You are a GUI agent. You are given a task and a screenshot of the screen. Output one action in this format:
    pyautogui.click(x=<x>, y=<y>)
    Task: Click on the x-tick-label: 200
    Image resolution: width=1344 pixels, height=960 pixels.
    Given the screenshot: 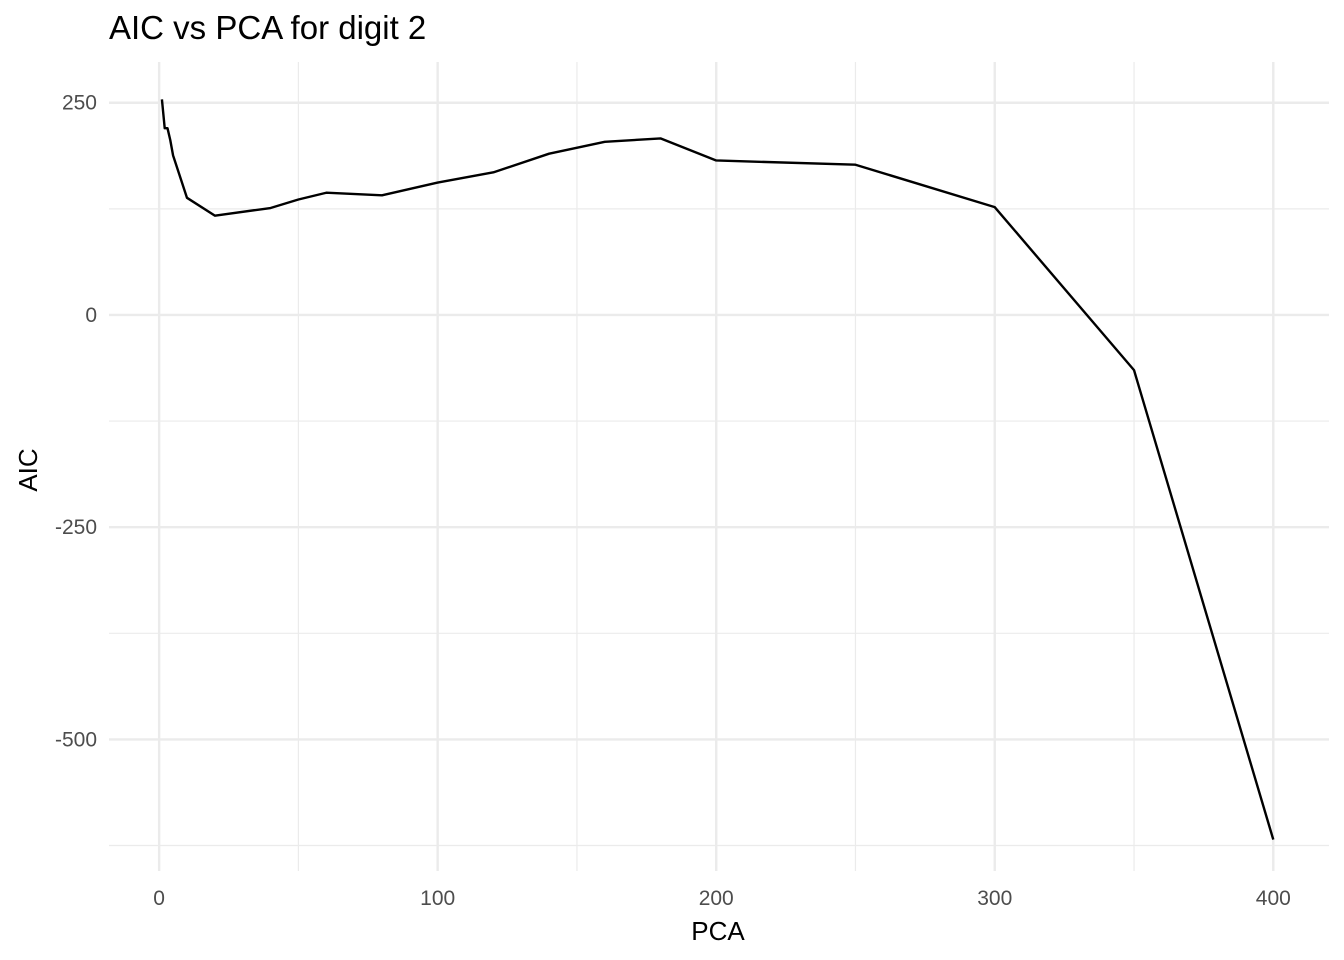 What is the action you would take?
    pyautogui.click(x=716, y=898)
    